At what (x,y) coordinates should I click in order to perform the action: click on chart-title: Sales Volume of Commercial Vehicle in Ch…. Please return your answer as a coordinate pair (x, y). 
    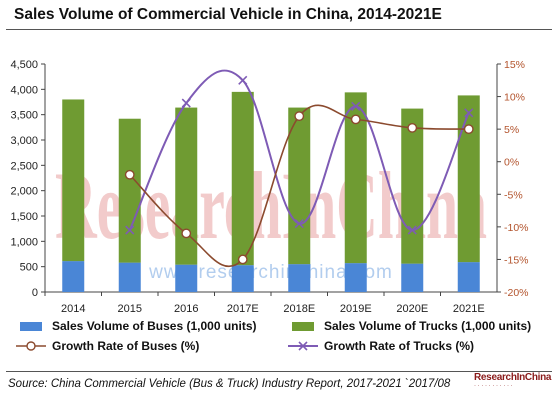
    Looking at the image, I should click on (228, 14).